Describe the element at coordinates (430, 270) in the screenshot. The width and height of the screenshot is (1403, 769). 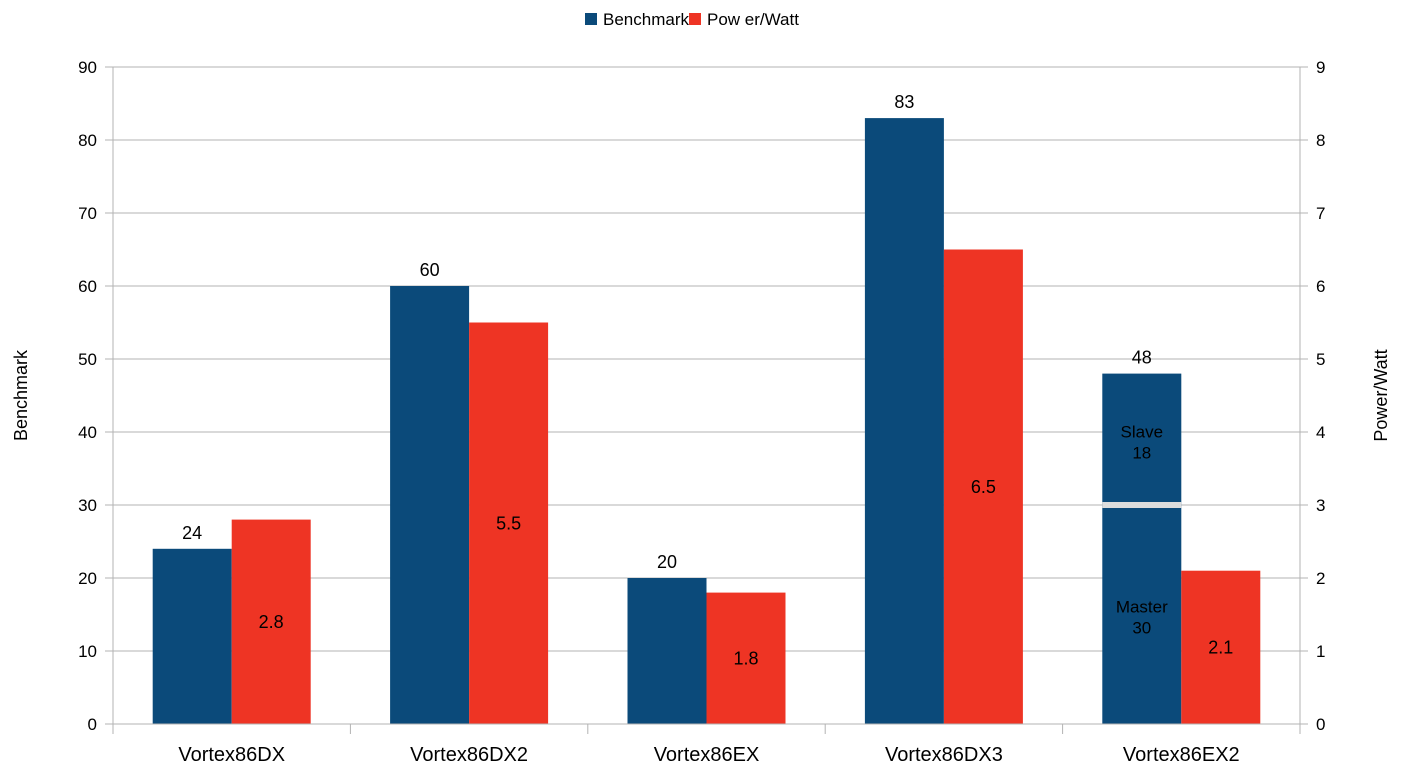
I see `data-label-benchmark: 60` at that location.